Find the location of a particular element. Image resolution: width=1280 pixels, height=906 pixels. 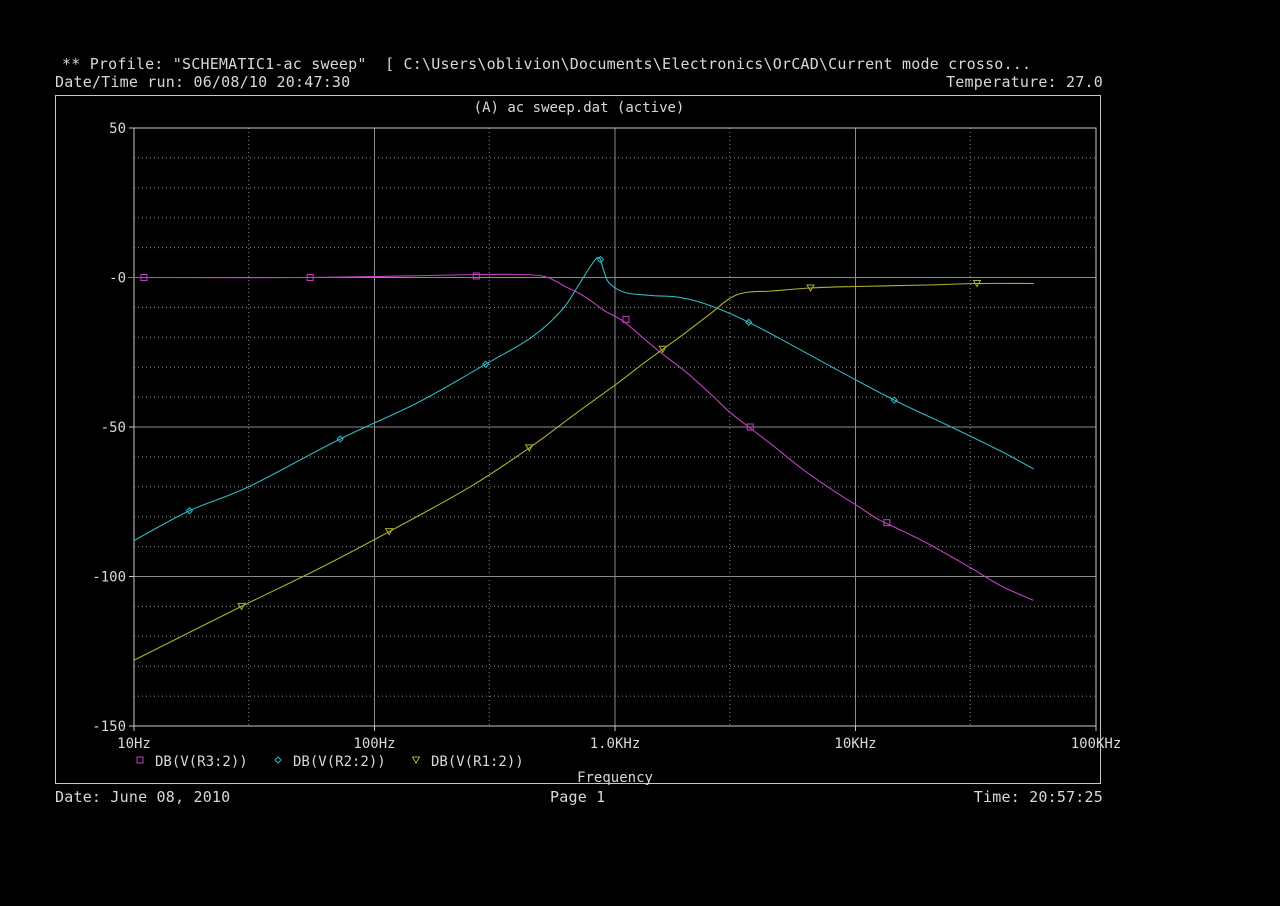

y-tick-label: -50 is located at coordinates (113, 428).